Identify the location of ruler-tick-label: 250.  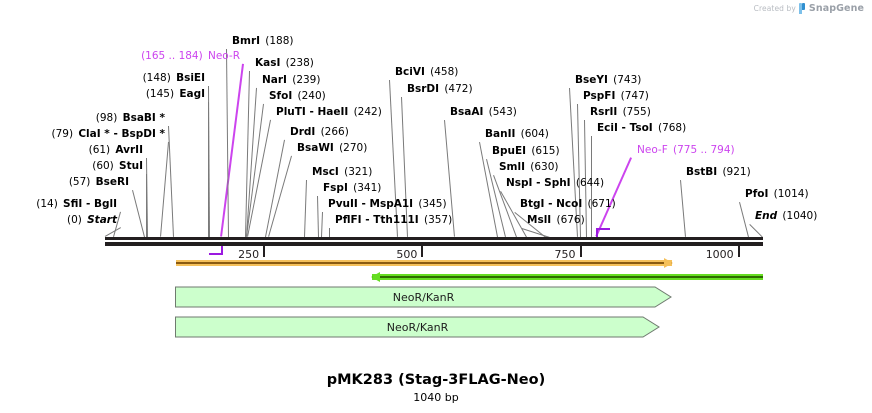
(249, 254).